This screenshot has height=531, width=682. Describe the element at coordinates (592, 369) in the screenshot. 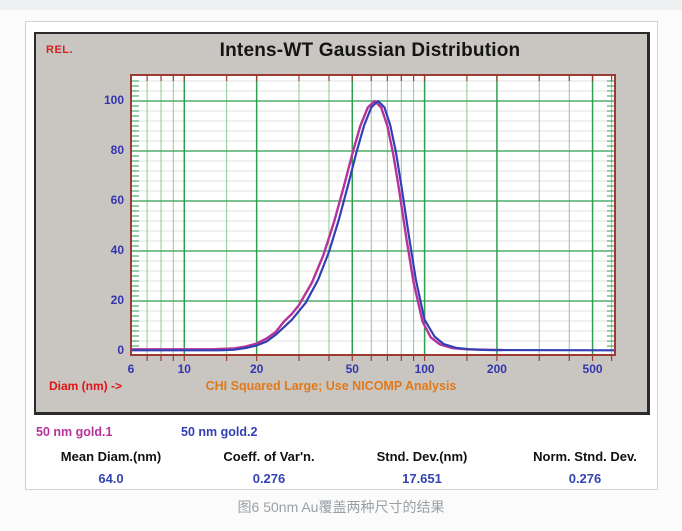

I see `x-tick-label: 500` at that location.